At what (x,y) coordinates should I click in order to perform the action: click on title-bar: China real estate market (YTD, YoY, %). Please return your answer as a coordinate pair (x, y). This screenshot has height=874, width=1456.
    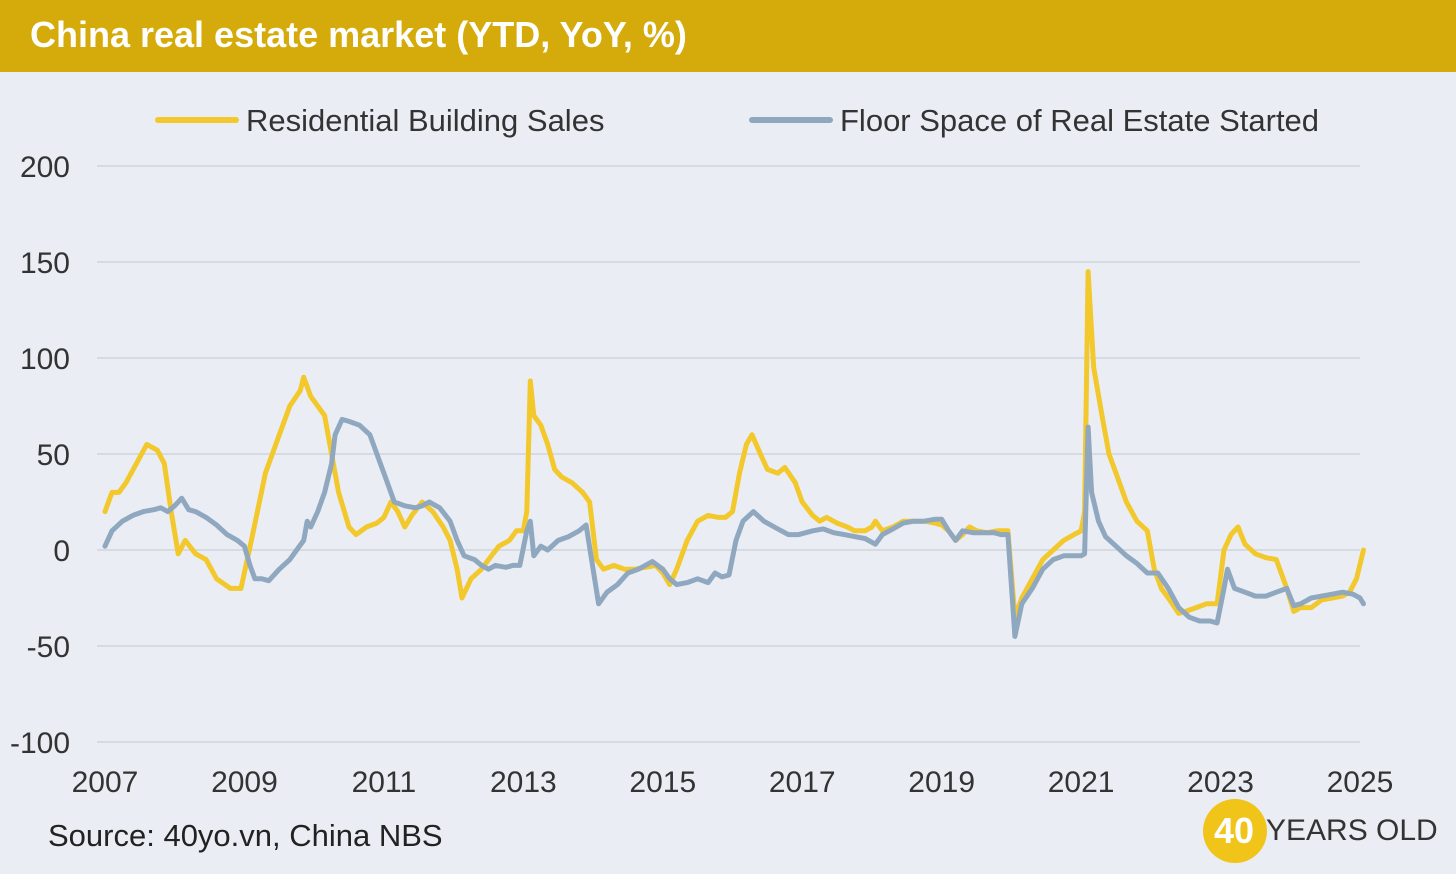
    Looking at the image, I should click on (728, 36).